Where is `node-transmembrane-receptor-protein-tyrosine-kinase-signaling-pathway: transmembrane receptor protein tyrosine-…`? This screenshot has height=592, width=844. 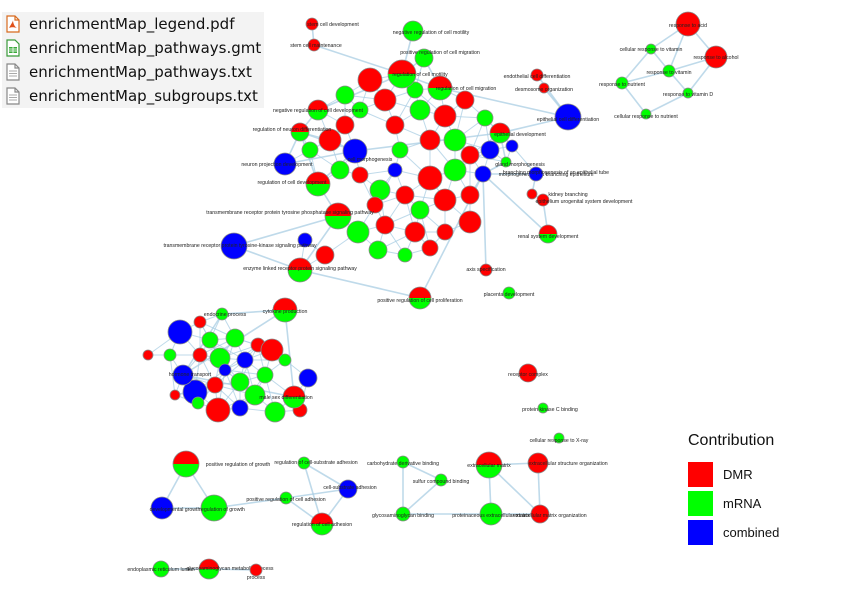
node-transmembrane-receptor-protein-tyrosine-kinase-signaling-pathway: transmembrane receptor protein tyrosine-… is located at coordinates (240, 246).